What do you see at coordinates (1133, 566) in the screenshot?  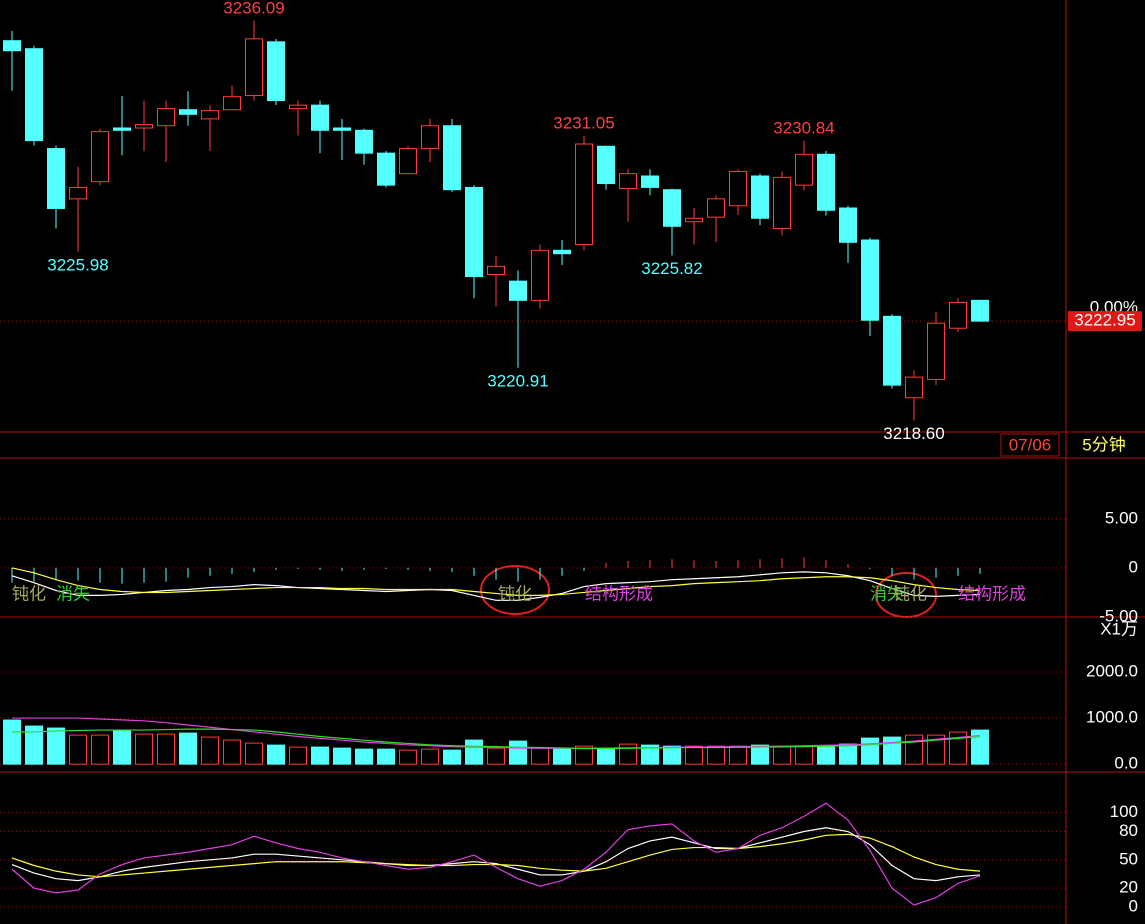 I see `y-tick-label: 0` at bounding box center [1133, 566].